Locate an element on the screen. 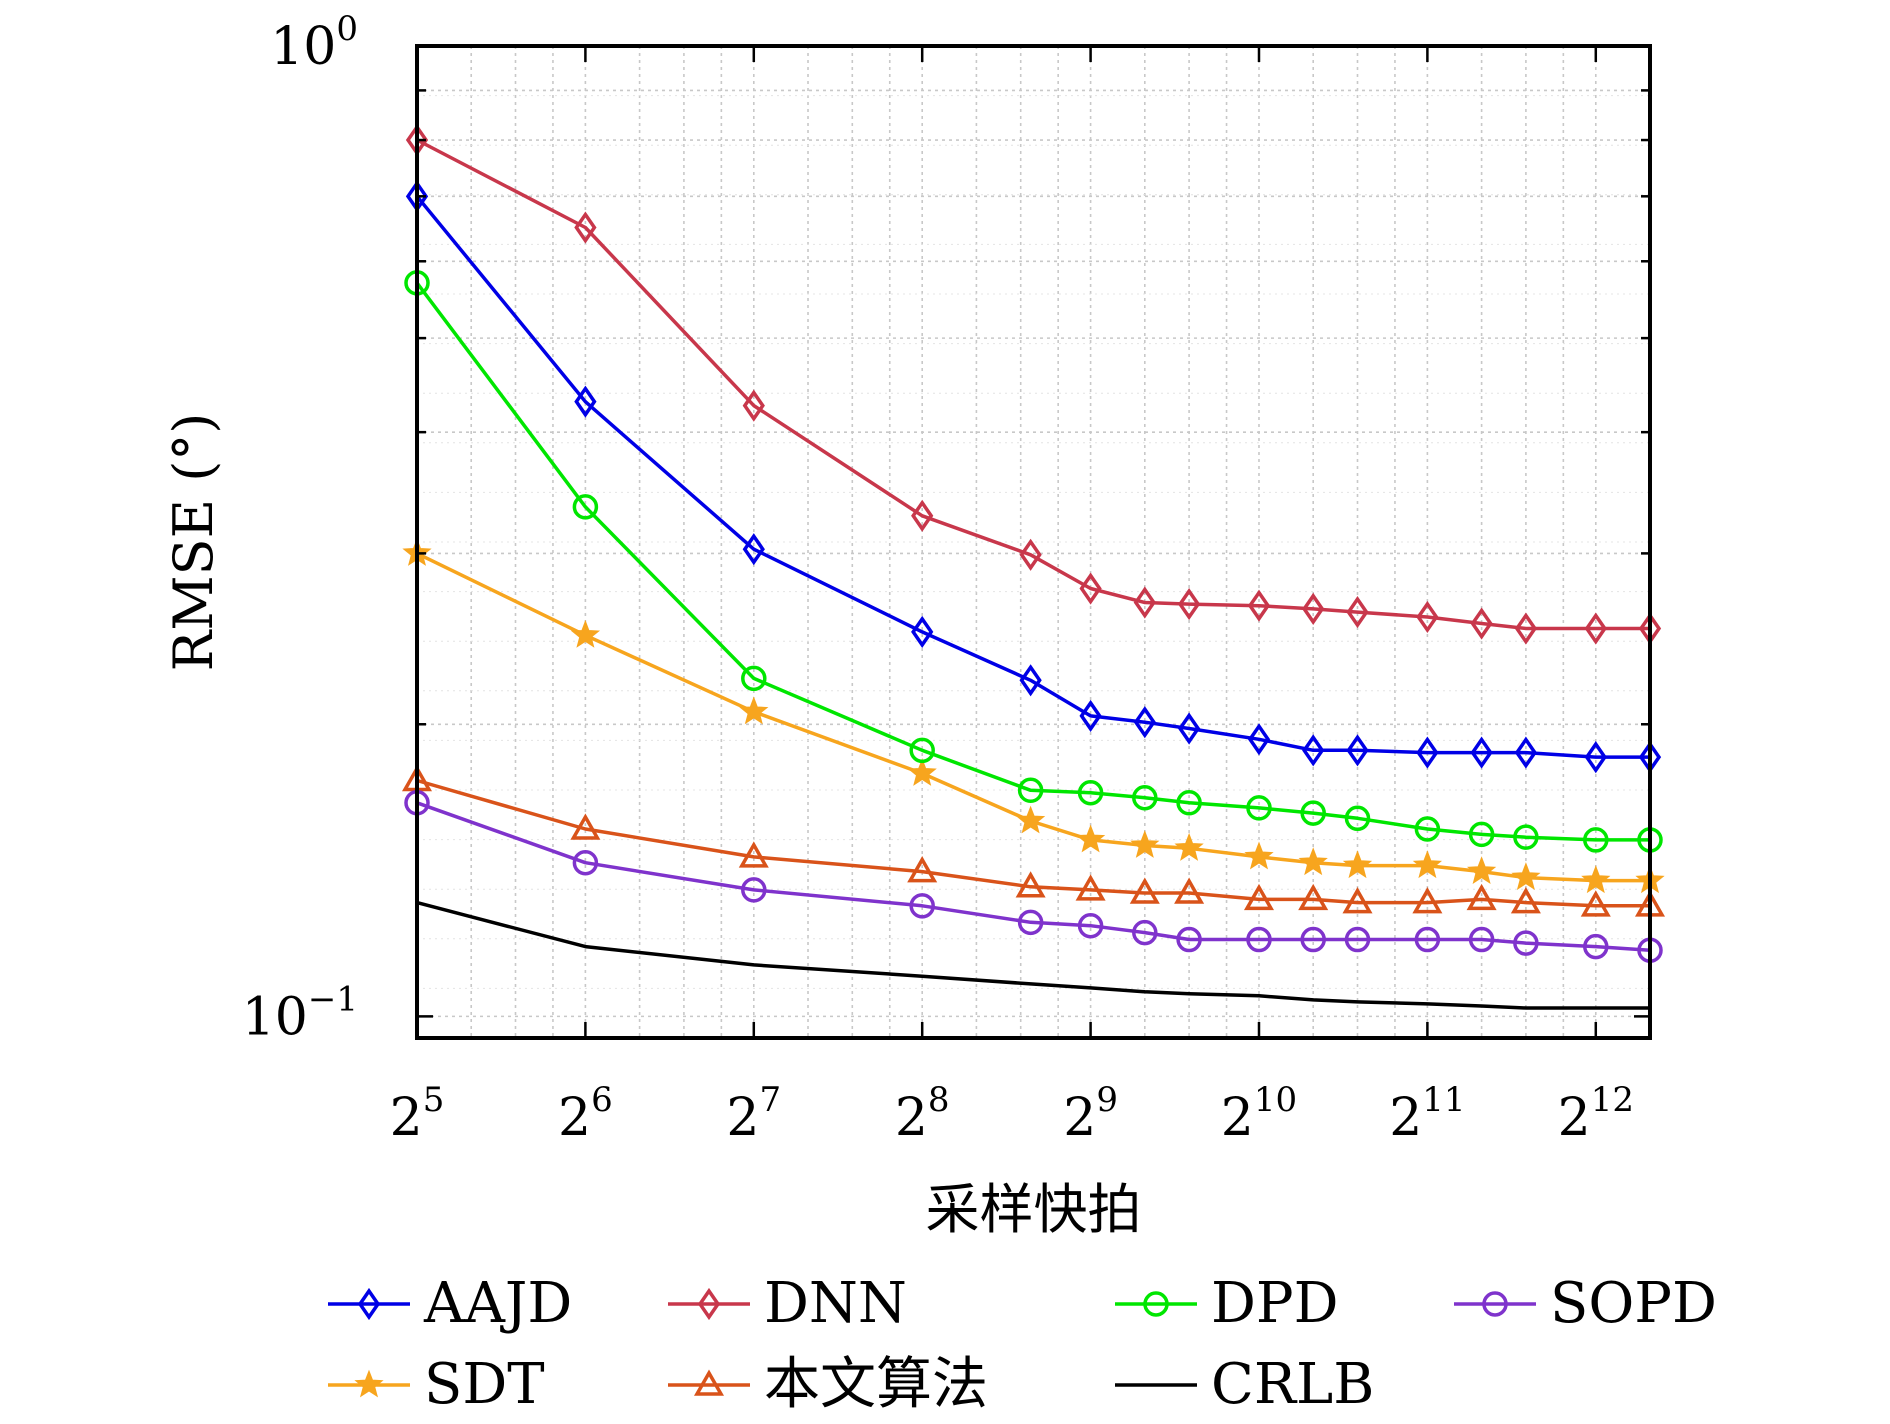  series-line-sopd is located at coordinates (1033, 876).